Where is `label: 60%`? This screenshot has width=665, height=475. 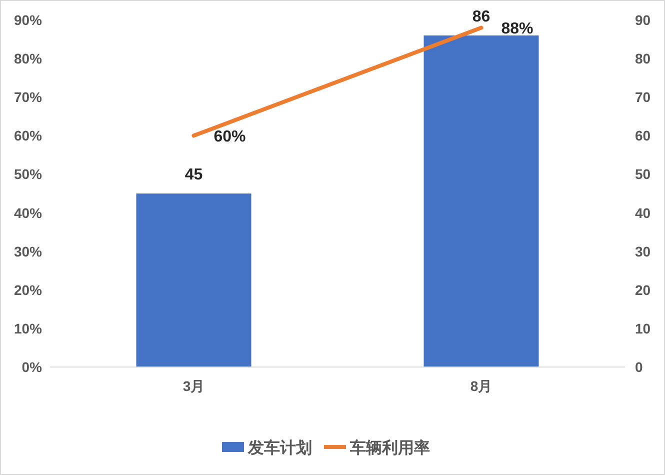
label: 60% is located at coordinates (230, 137).